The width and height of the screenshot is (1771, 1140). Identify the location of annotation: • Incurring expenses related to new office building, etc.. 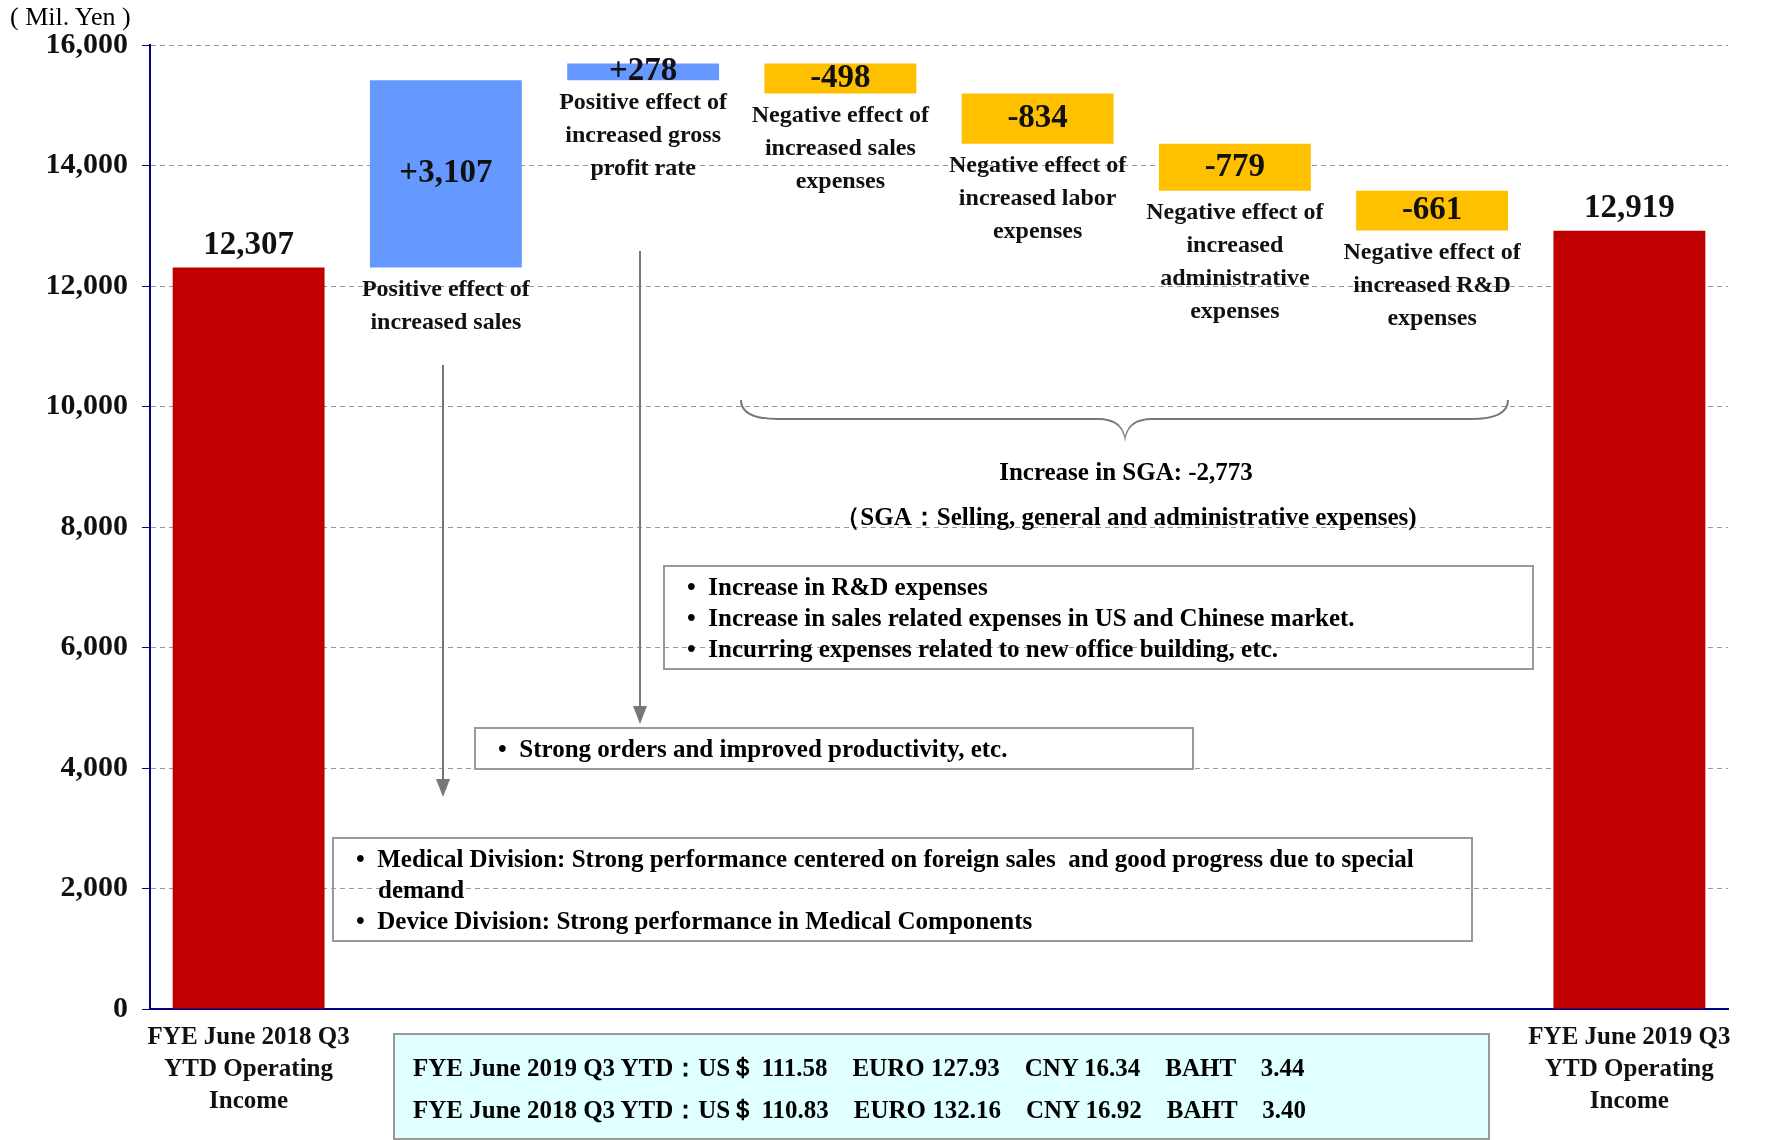
(982, 649).